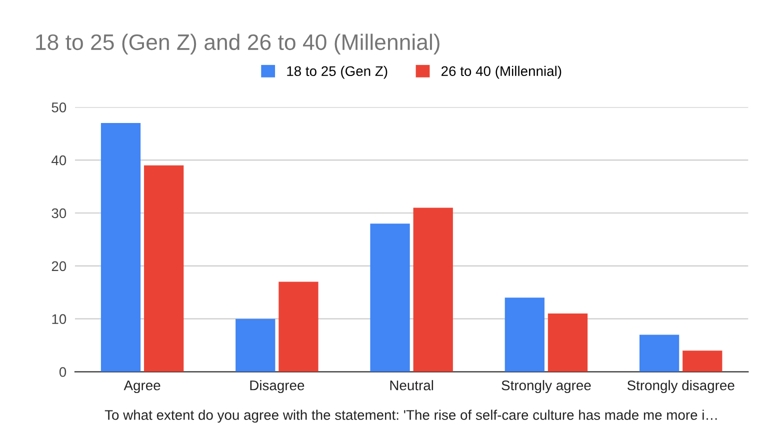 The width and height of the screenshot is (765, 441). What do you see at coordinates (337, 72) in the screenshot?
I see `legend-label: 18 to 25 (Gen Z)` at bounding box center [337, 72].